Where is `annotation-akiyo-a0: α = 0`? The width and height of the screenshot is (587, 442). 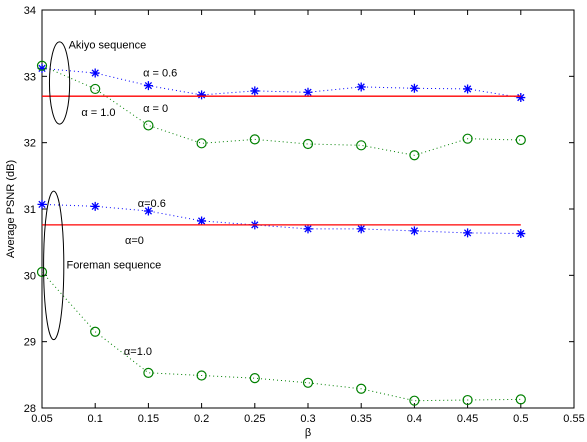
annotation-akiyo-a0: α = 0 is located at coordinates (155, 109).